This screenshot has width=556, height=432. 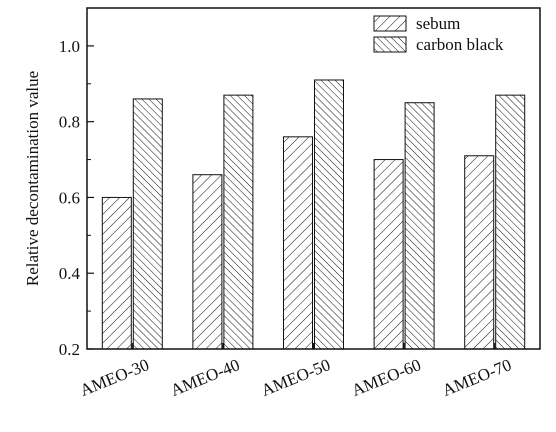 What do you see at coordinates (70, 273) in the screenshot?
I see `y-tick-label: 0.4` at bounding box center [70, 273].